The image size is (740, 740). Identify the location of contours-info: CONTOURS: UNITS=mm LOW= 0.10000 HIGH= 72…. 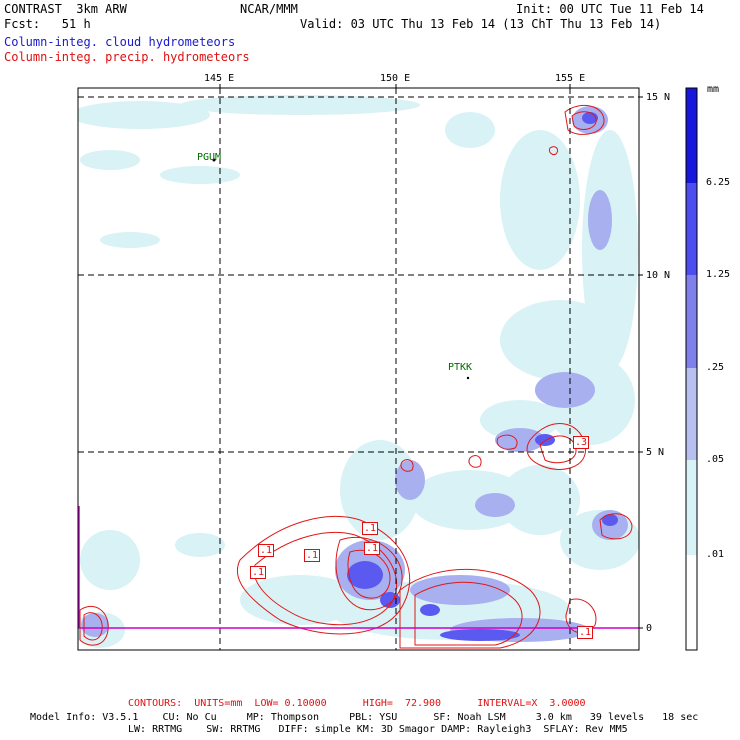
(357, 703).